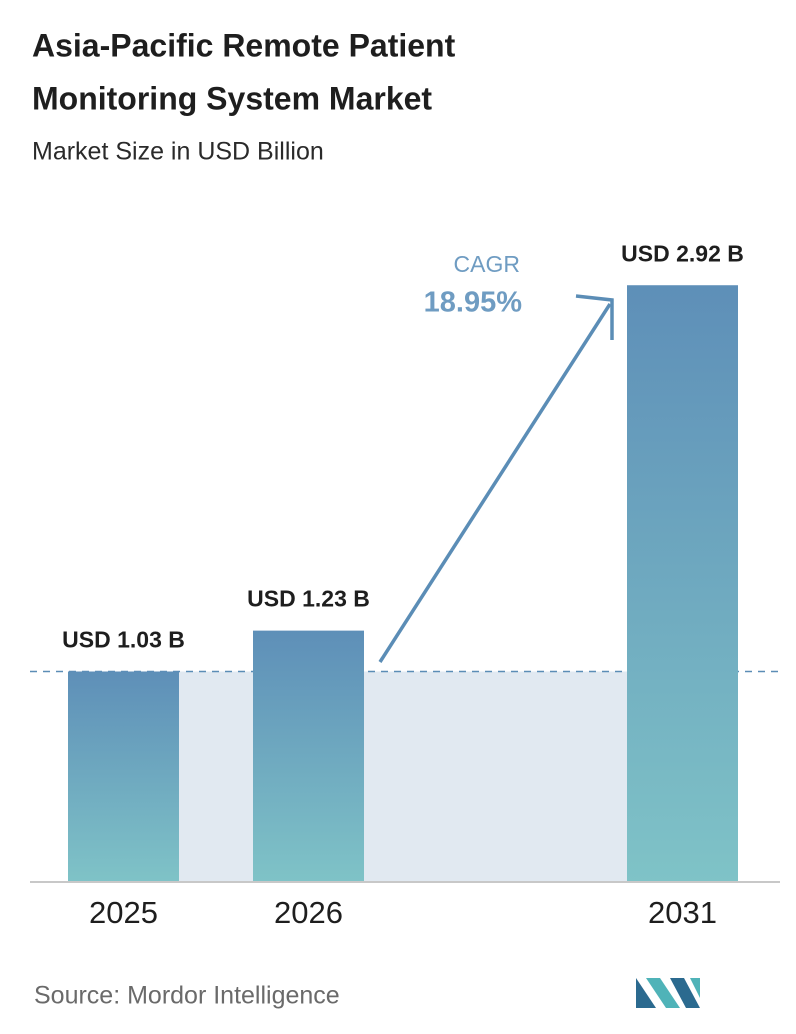  I want to click on cagr-arrowhead, so click(594, 317).